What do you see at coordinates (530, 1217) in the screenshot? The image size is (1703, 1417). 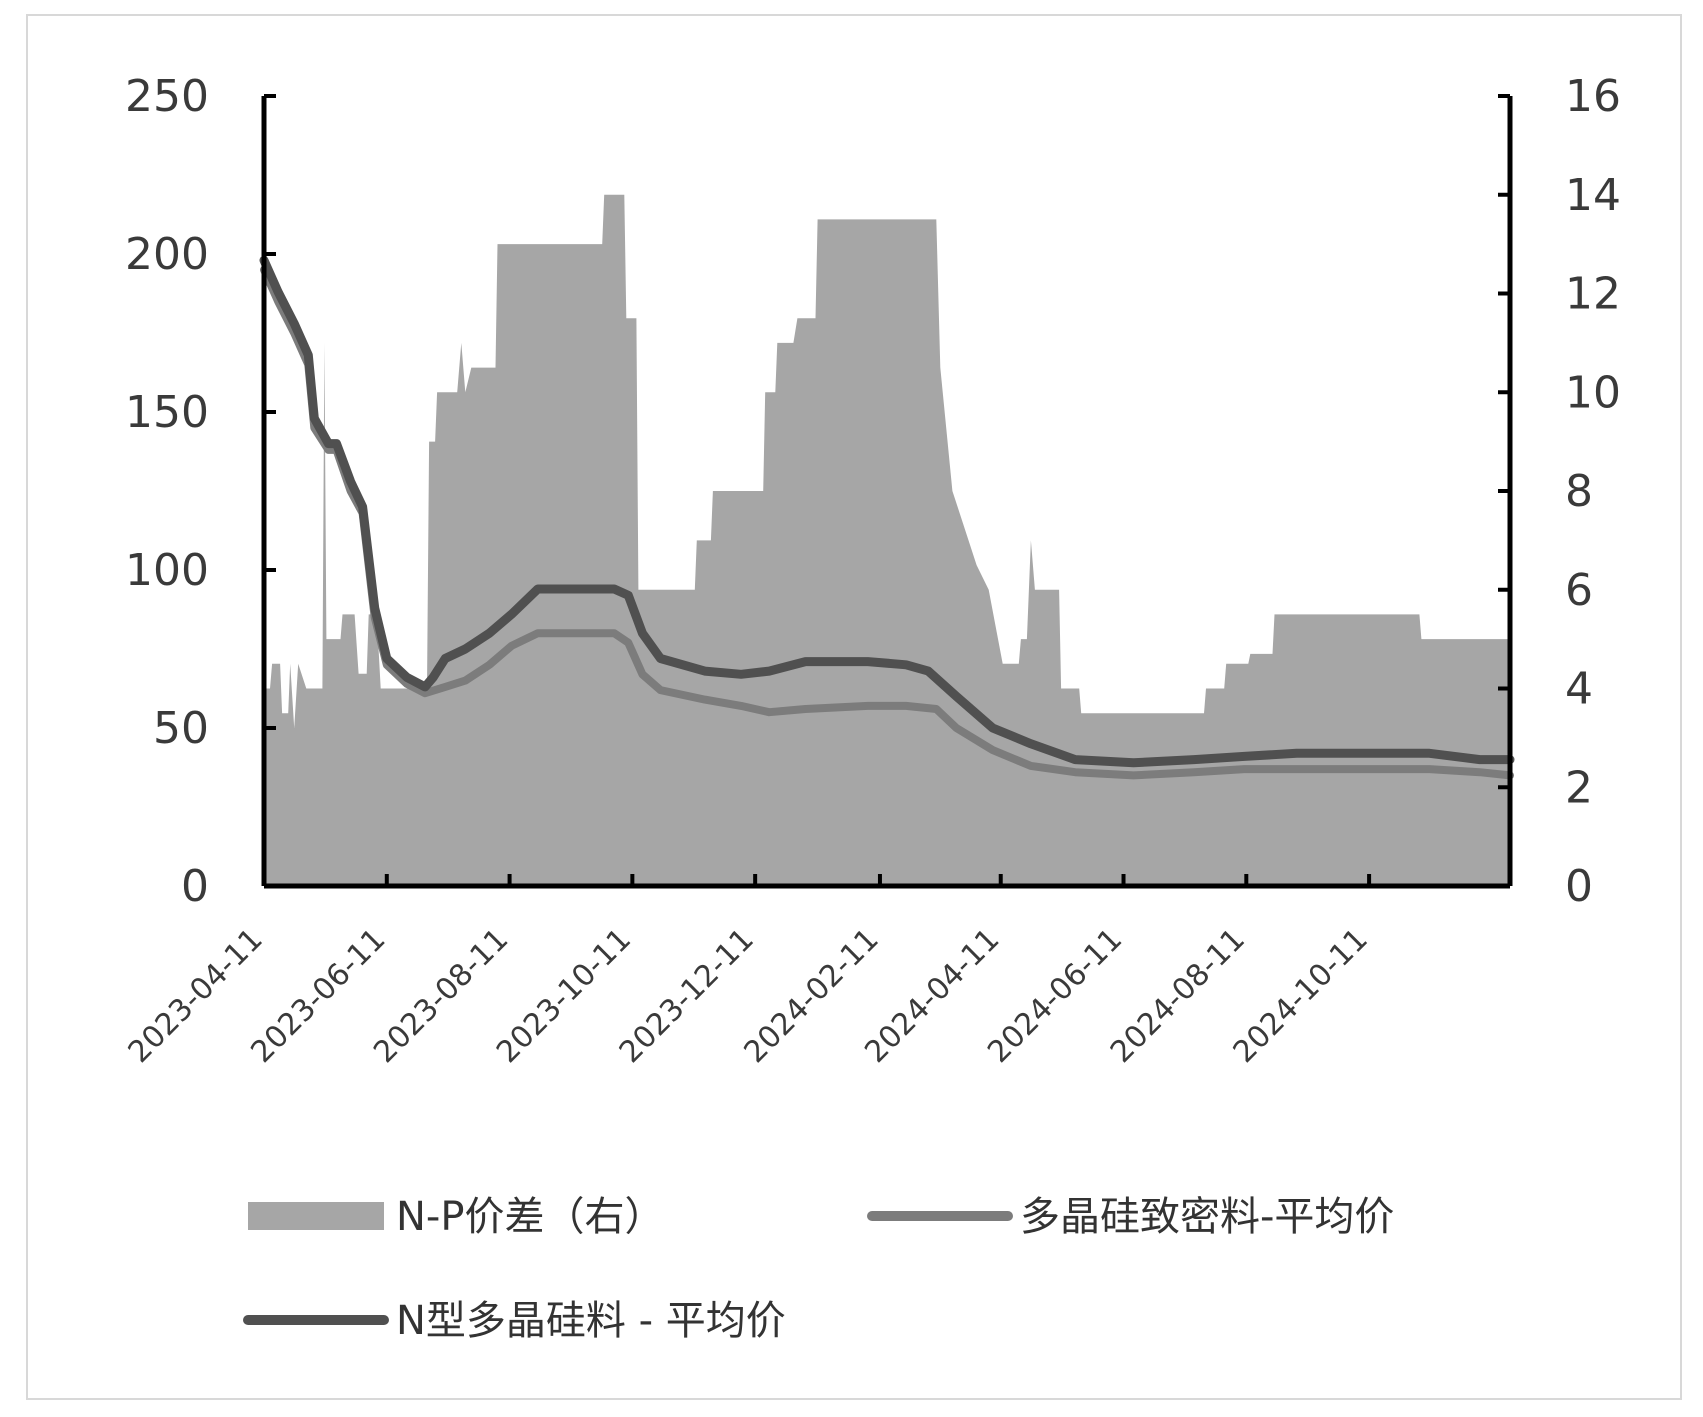 I see `legend-label: N-P价差（右）` at bounding box center [530, 1217].